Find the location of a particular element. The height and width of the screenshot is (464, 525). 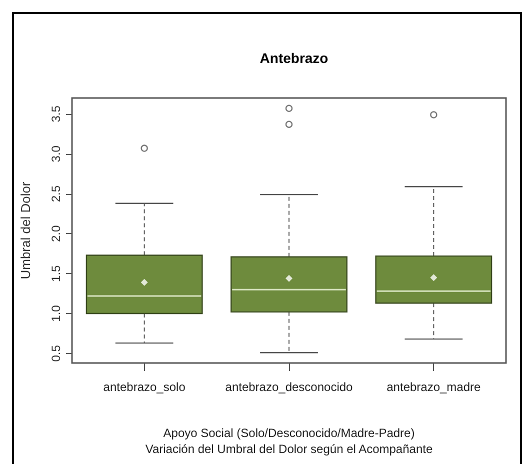

y-axis-title: Umbral del Dolor is located at coordinates (25, 230).